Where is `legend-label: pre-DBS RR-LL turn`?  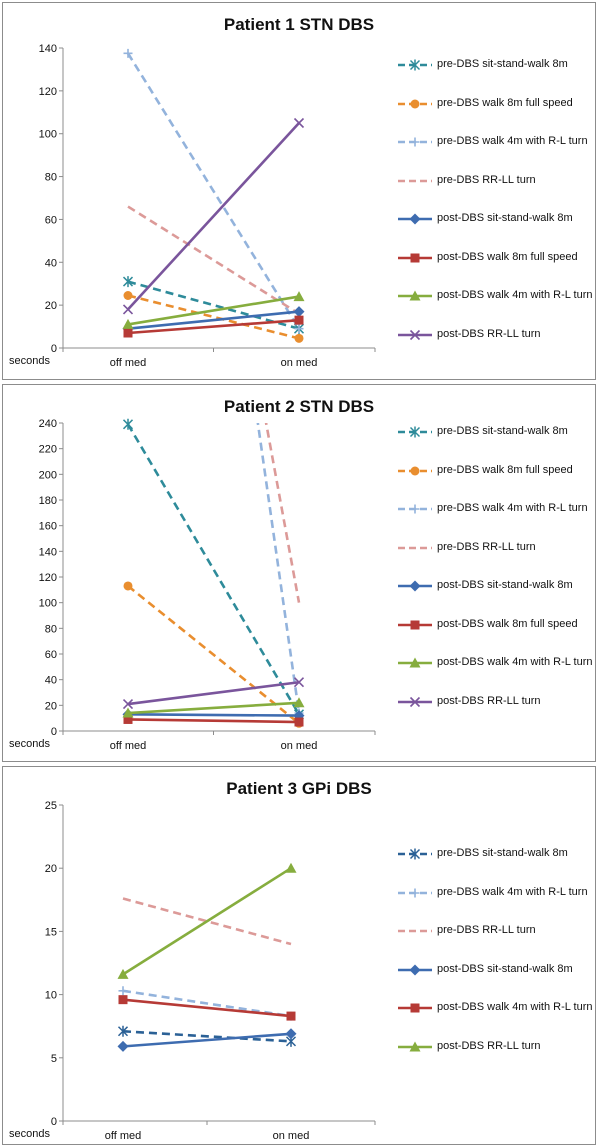
legend-label: pre-DBS RR-LL turn is located at coordinates (486, 546).